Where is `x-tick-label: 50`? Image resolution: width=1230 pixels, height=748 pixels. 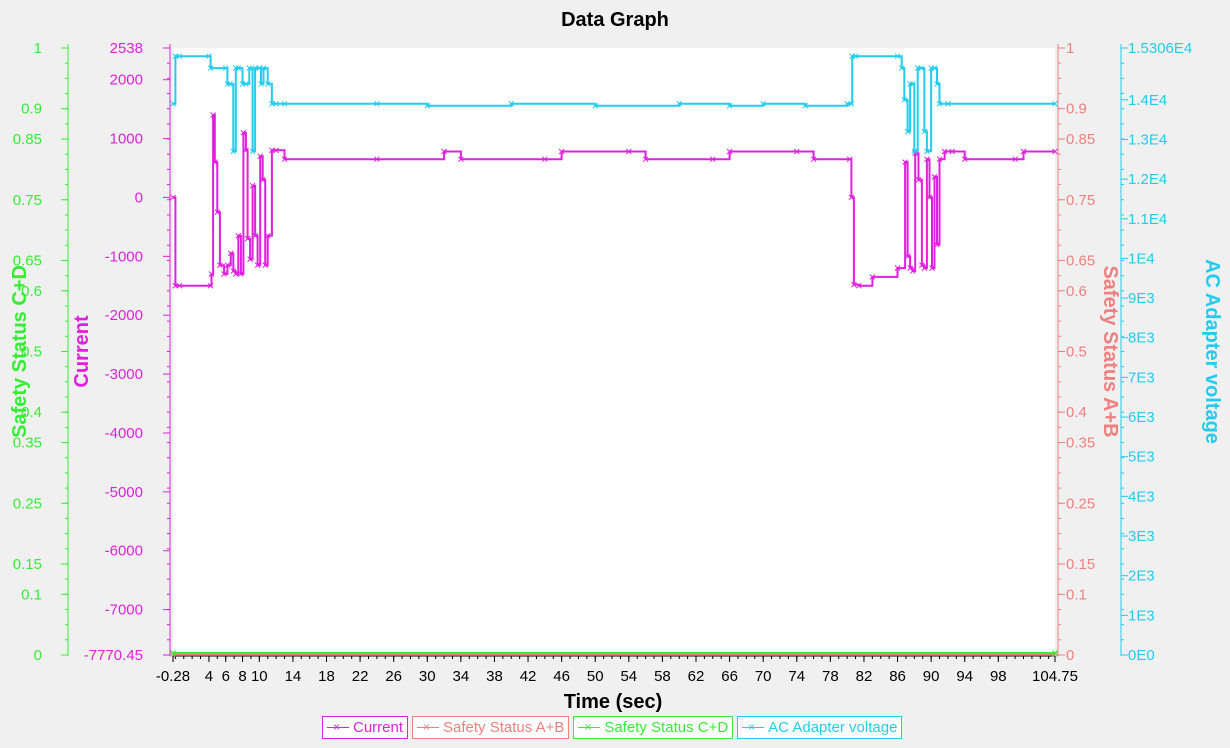 x-tick-label: 50 is located at coordinates (595, 676).